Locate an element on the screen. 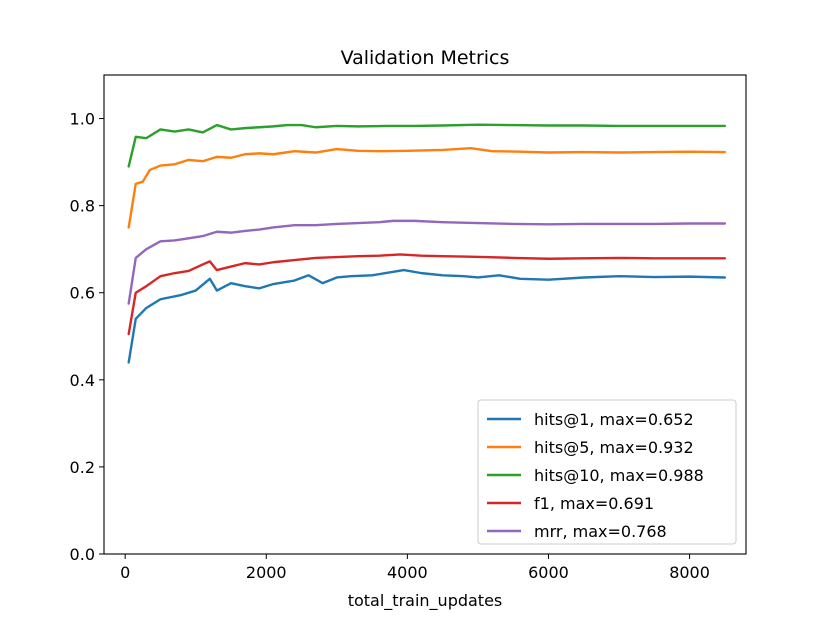 Image resolution: width=830 pixels, height=623 pixels. x-tick-label: 4000 is located at coordinates (407, 572).